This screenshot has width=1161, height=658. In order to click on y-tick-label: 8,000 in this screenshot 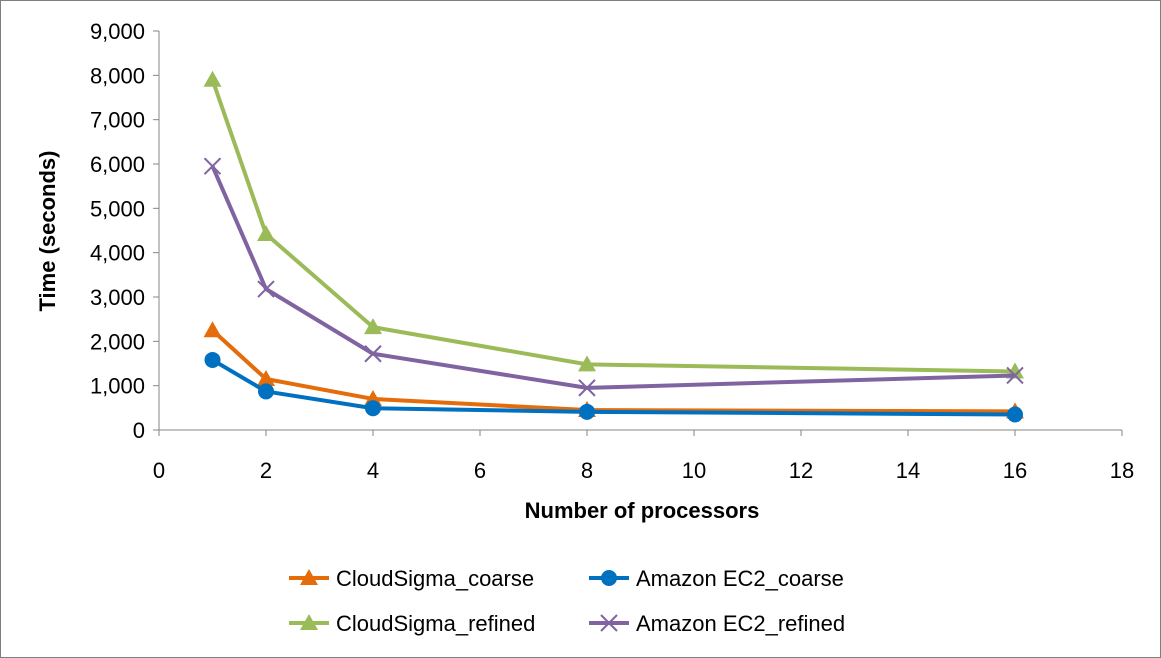, I will do `click(117, 75)`.